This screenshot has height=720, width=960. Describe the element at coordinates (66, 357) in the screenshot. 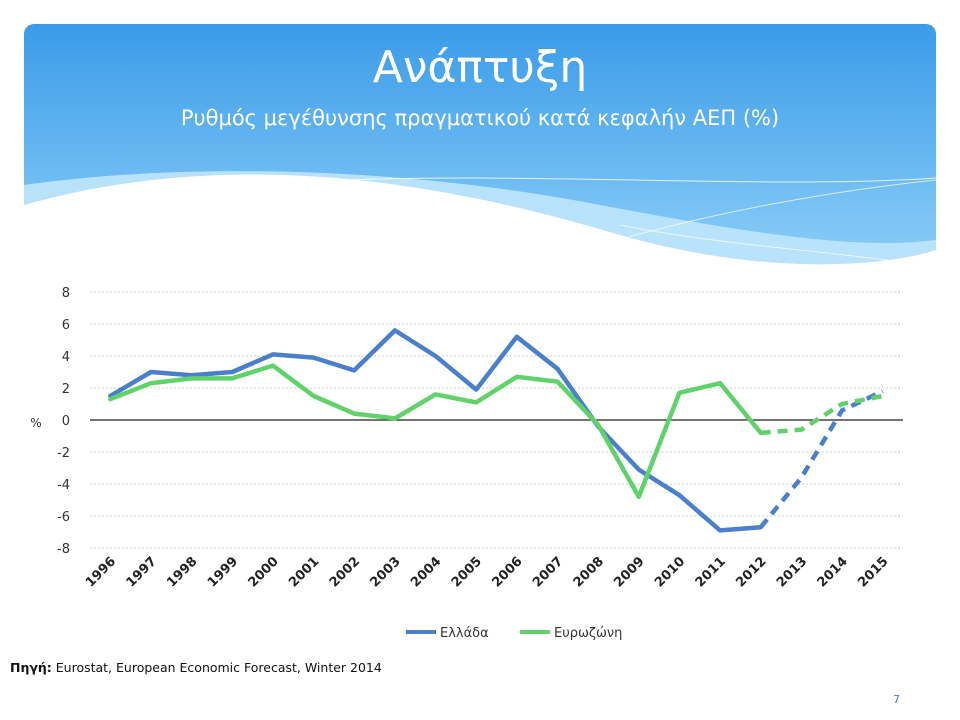

I see `y-tick-label: 4` at that location.